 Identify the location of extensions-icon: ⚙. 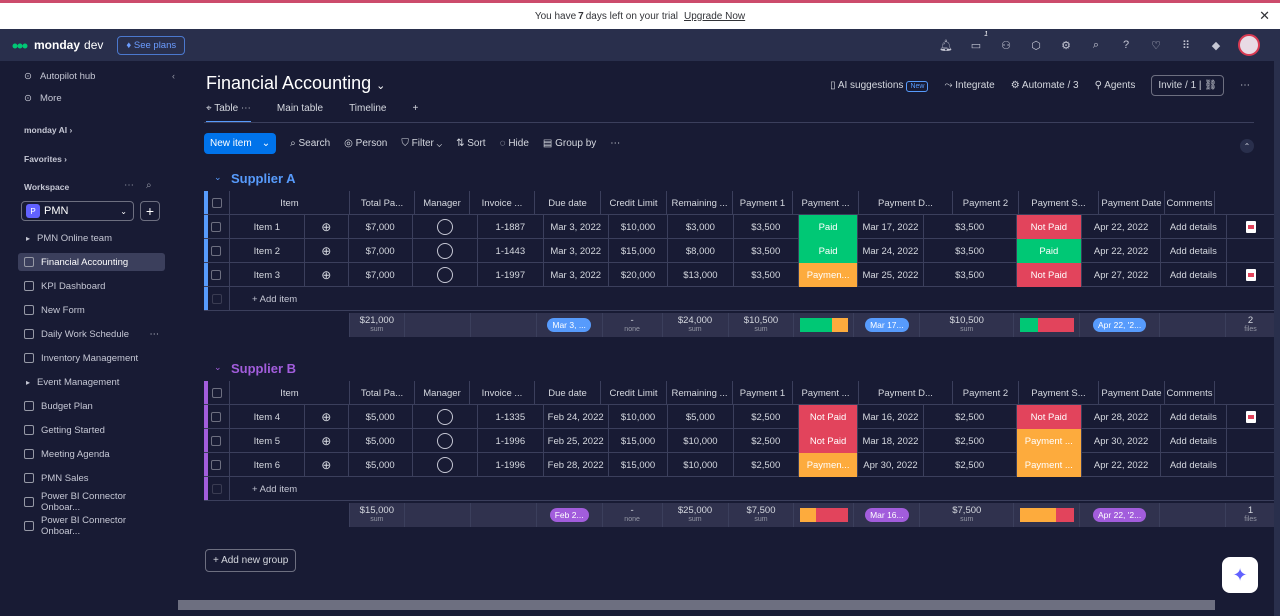
(1066, 45).